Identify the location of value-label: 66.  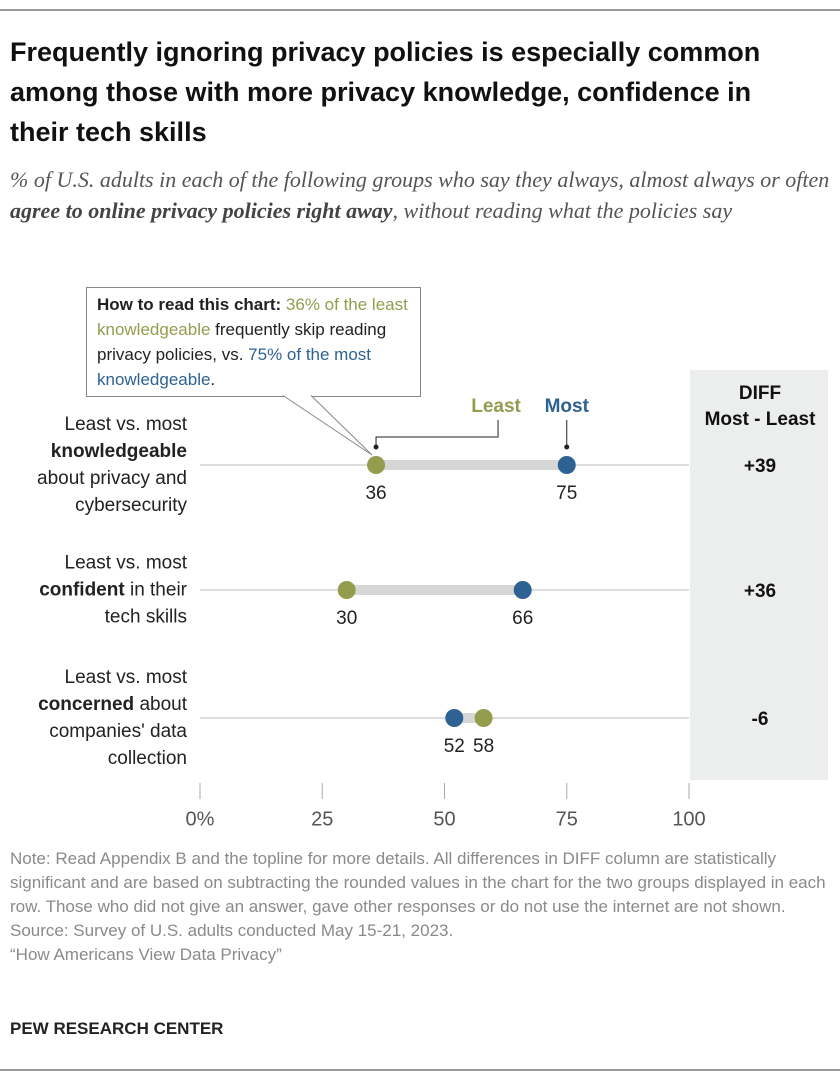
(522, 618).